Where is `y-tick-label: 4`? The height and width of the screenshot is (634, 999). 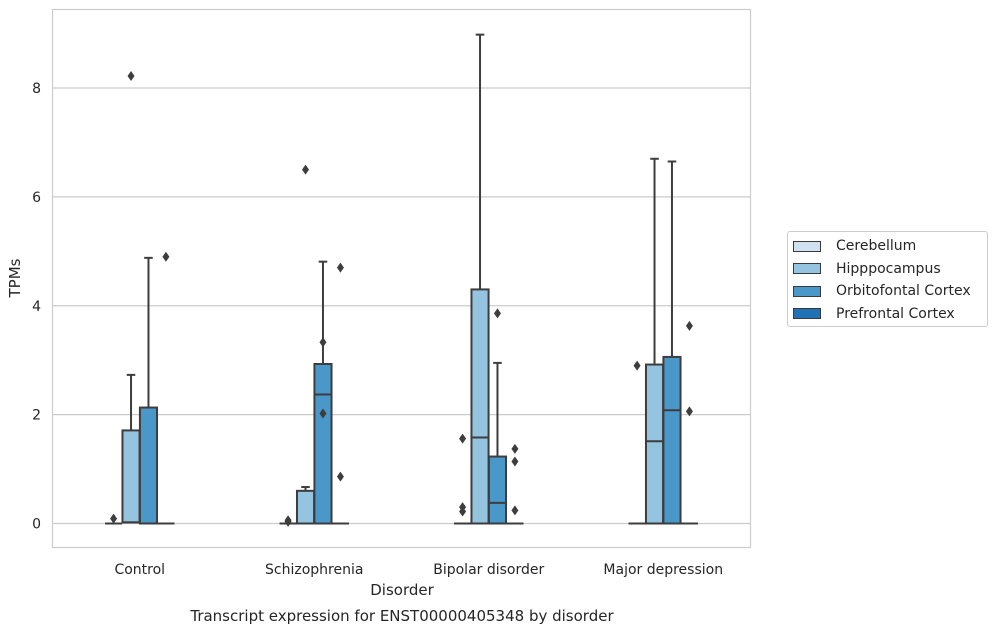 y-tick-label: 4 is located at coordinates (36, 307).